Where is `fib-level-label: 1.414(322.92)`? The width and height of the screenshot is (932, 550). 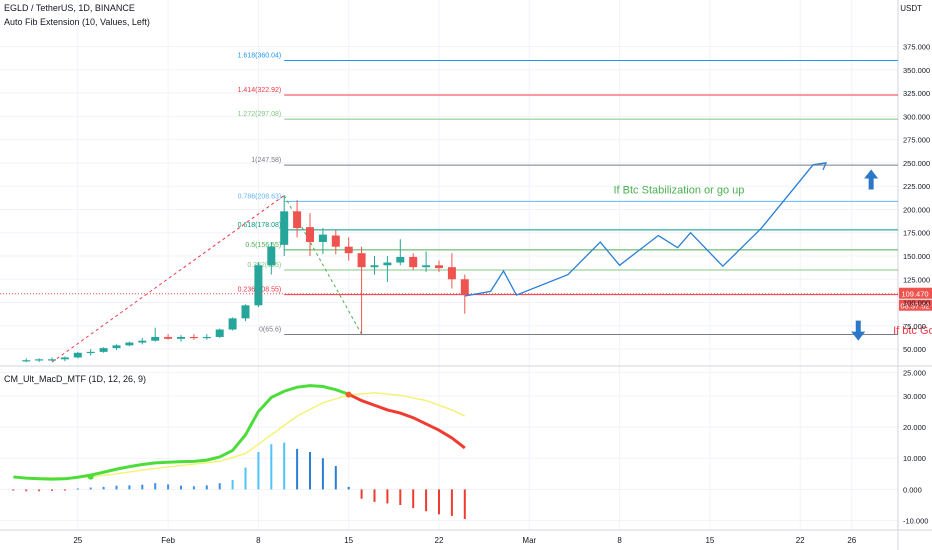
fib-level-label: 1.414(322.92) is located at coordinates (260, 90).